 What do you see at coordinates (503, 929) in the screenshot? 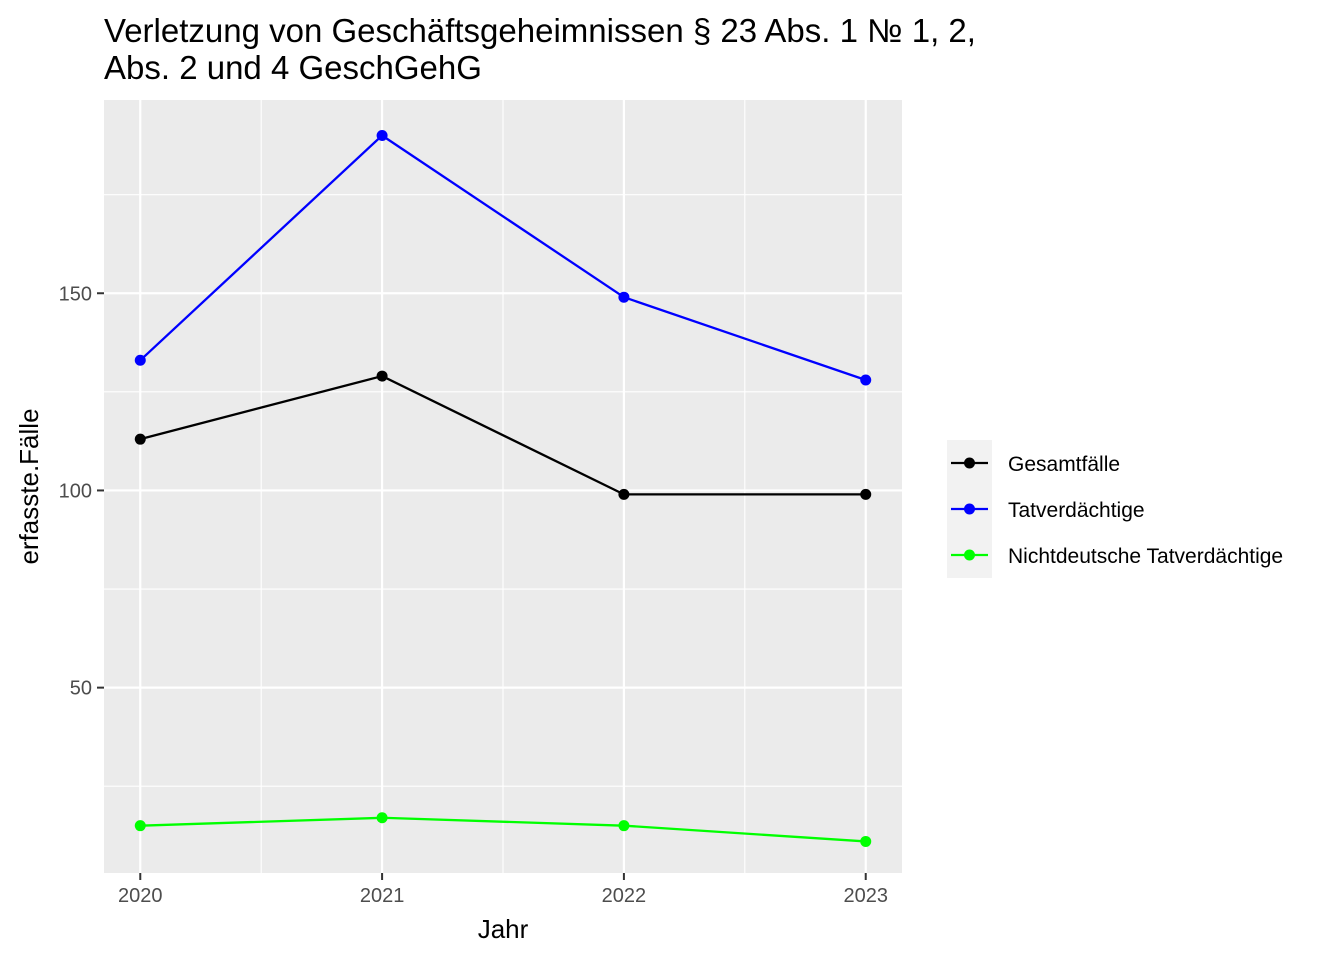
I see `x-axis-title: Jahr` at bounding box center [503, 929].